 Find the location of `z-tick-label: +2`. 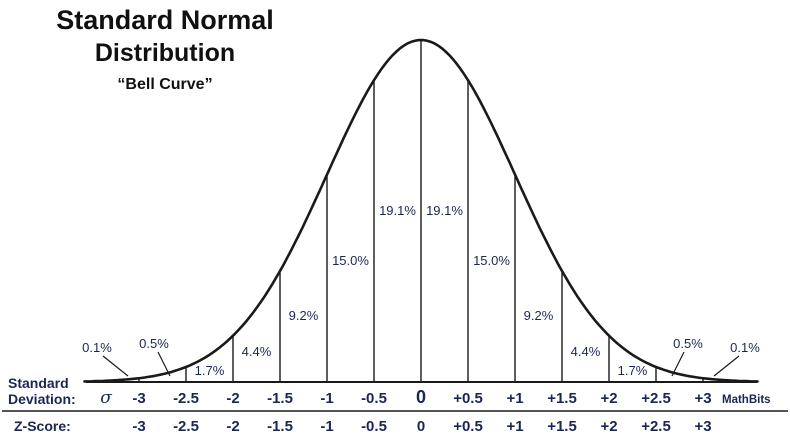

z-tick-label: +2 is located at coordinates (608, 426).